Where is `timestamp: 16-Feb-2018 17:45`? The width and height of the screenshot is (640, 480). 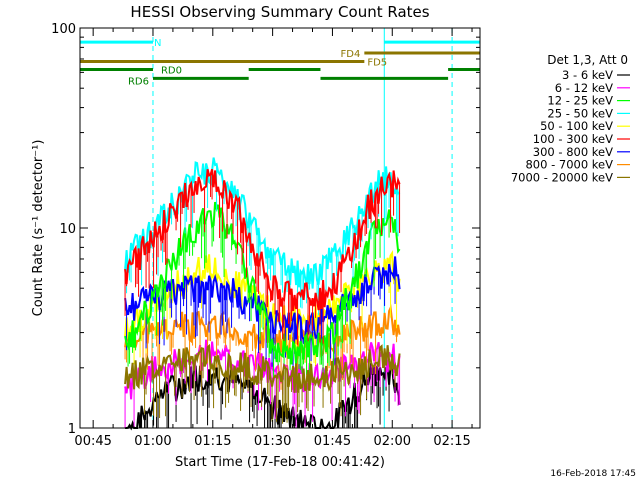
timestamp: 16-Feb-2018 17:45 is located at coordinates (593, 474).